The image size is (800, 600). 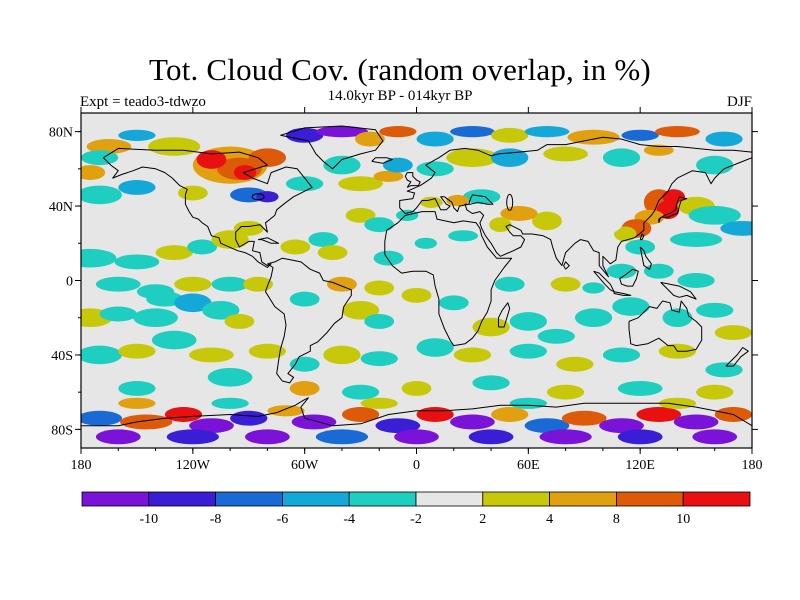 I want to click on lon-tick-label: 0, so click(x=416, y=465).